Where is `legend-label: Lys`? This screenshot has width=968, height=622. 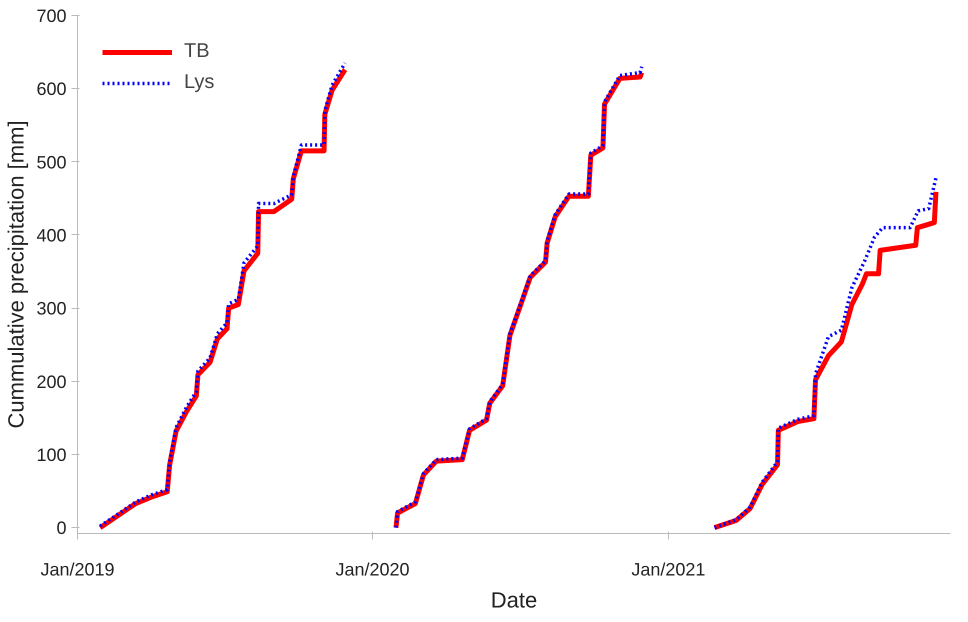
legend-label: Lys is located at coordinates (199, 82).